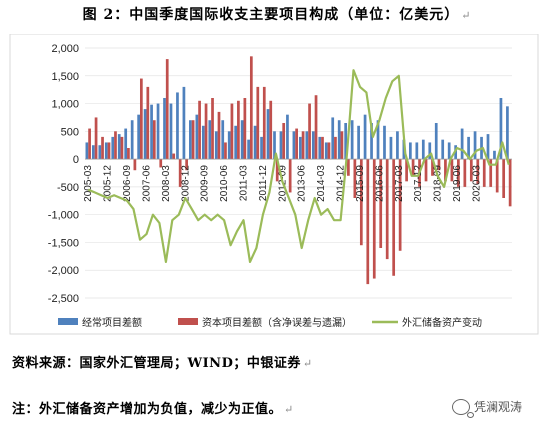 The image size is (554, 432). Describe the element at coordinates (88, 183) in the screenshot. I see `x-tick-label: 2005-03` at that location.